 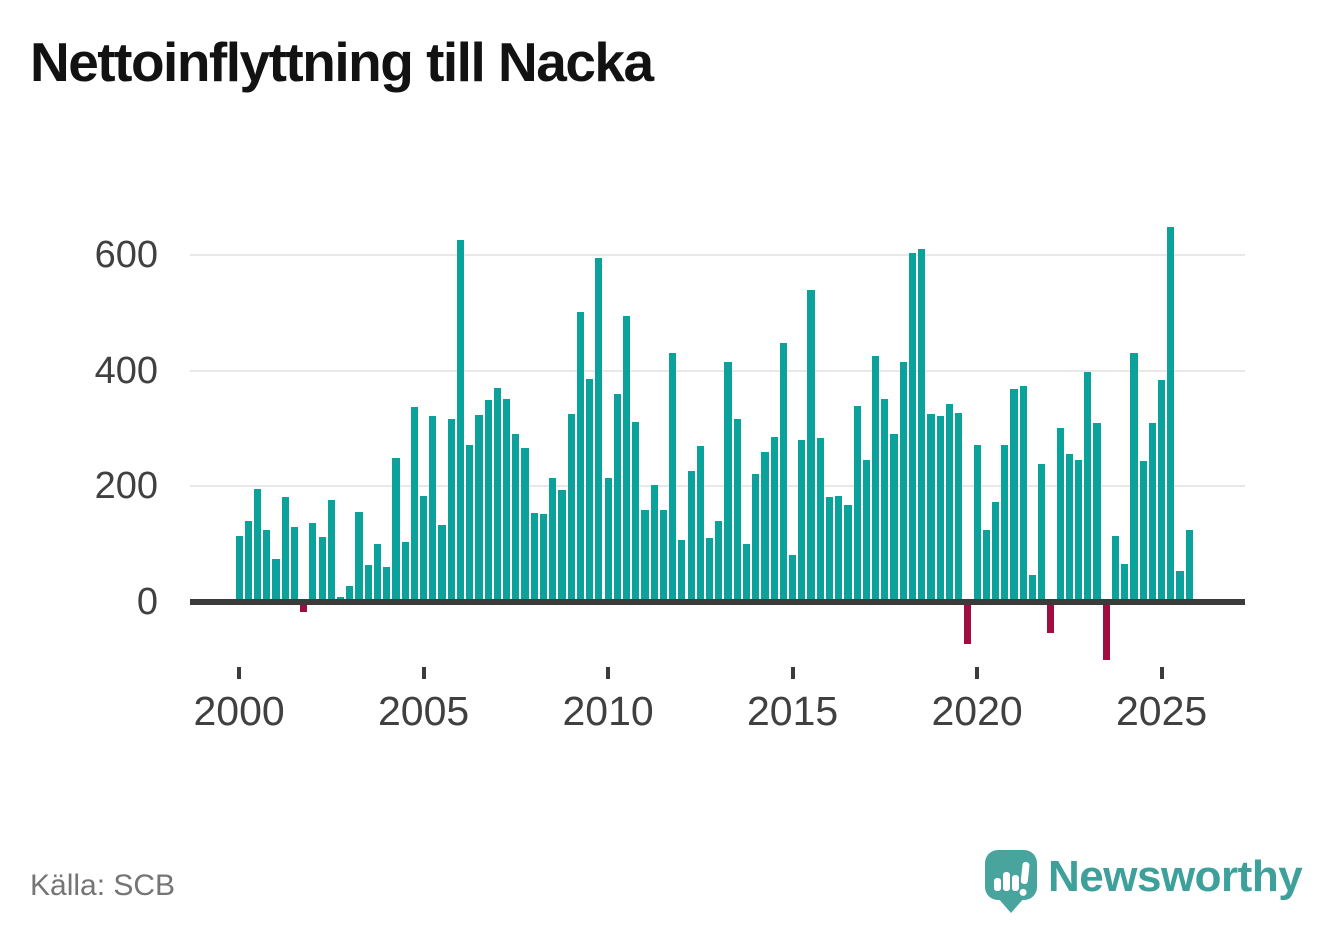 I want to click on x-axis-label: 2015, so click(x=792, y=711).